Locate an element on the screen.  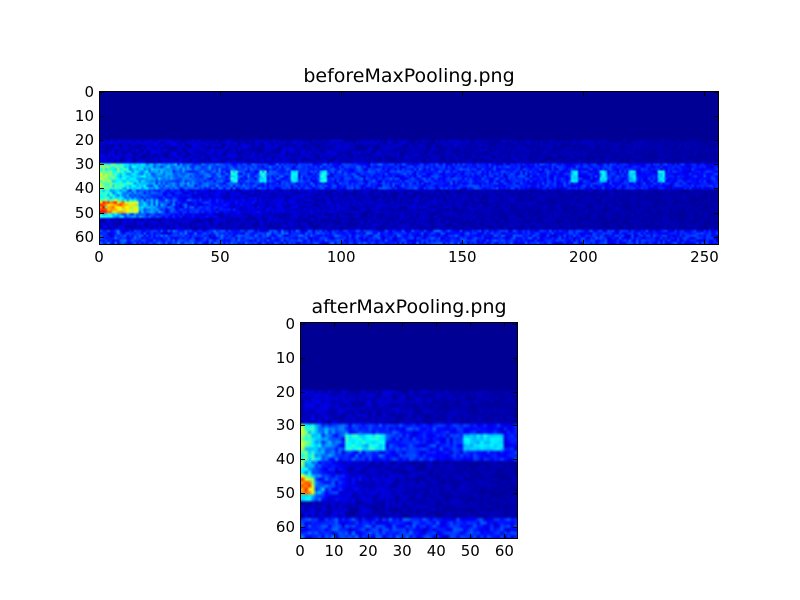
x-tick-label: 100 is located at coordinates (341, 257).